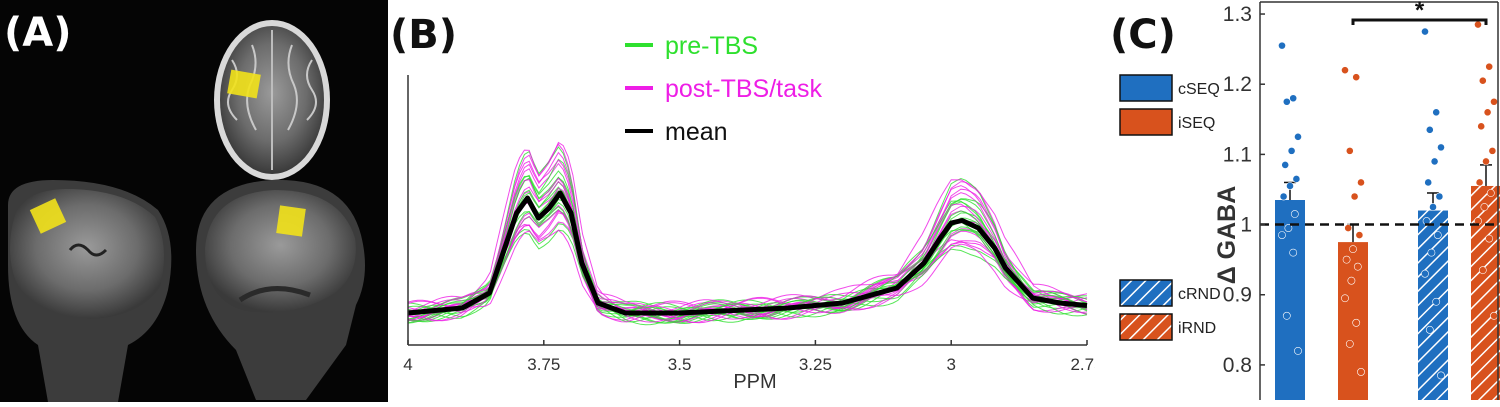 Image resolution: width=1500 pixels, height=407 pixels. What do you see at coordinates (1237, 84) in the screenshot?
I see `y-tick-label: 1.2` at bounding box center [1237, 84].